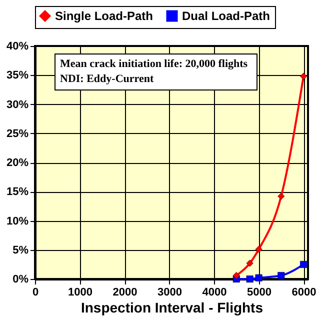 This screenshot has width=320, height=320. I want to click on x-axis-title: Inspection Interval - Flights, so click(172, 308).